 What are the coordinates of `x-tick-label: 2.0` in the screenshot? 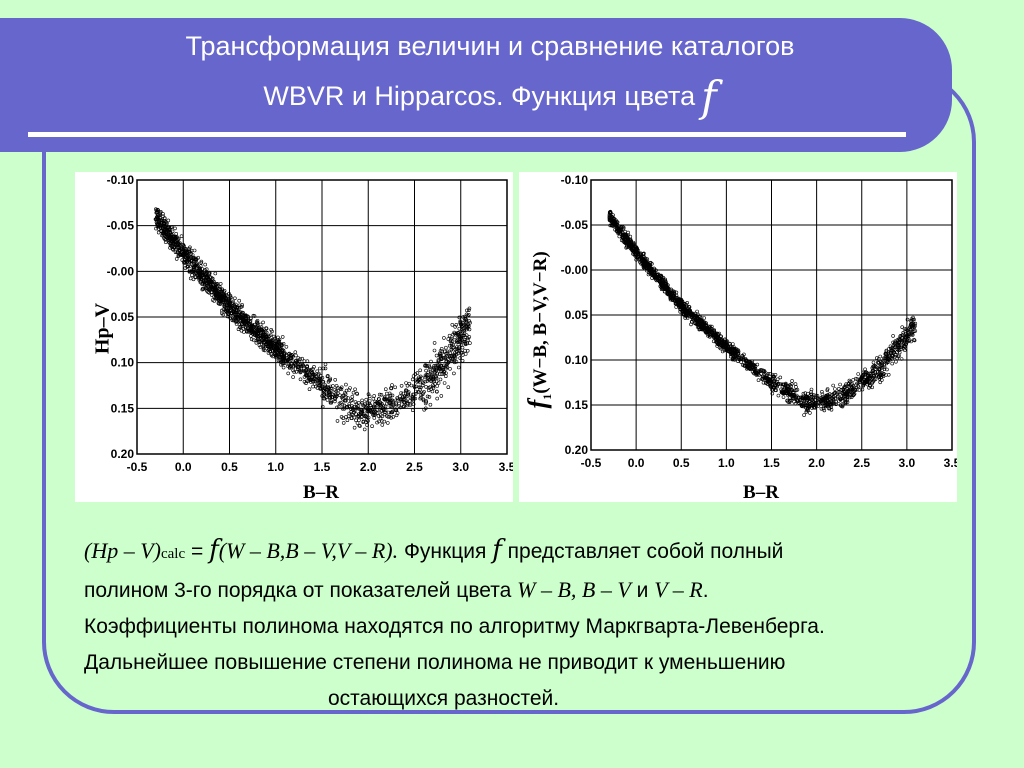 It's located at (816, 463).